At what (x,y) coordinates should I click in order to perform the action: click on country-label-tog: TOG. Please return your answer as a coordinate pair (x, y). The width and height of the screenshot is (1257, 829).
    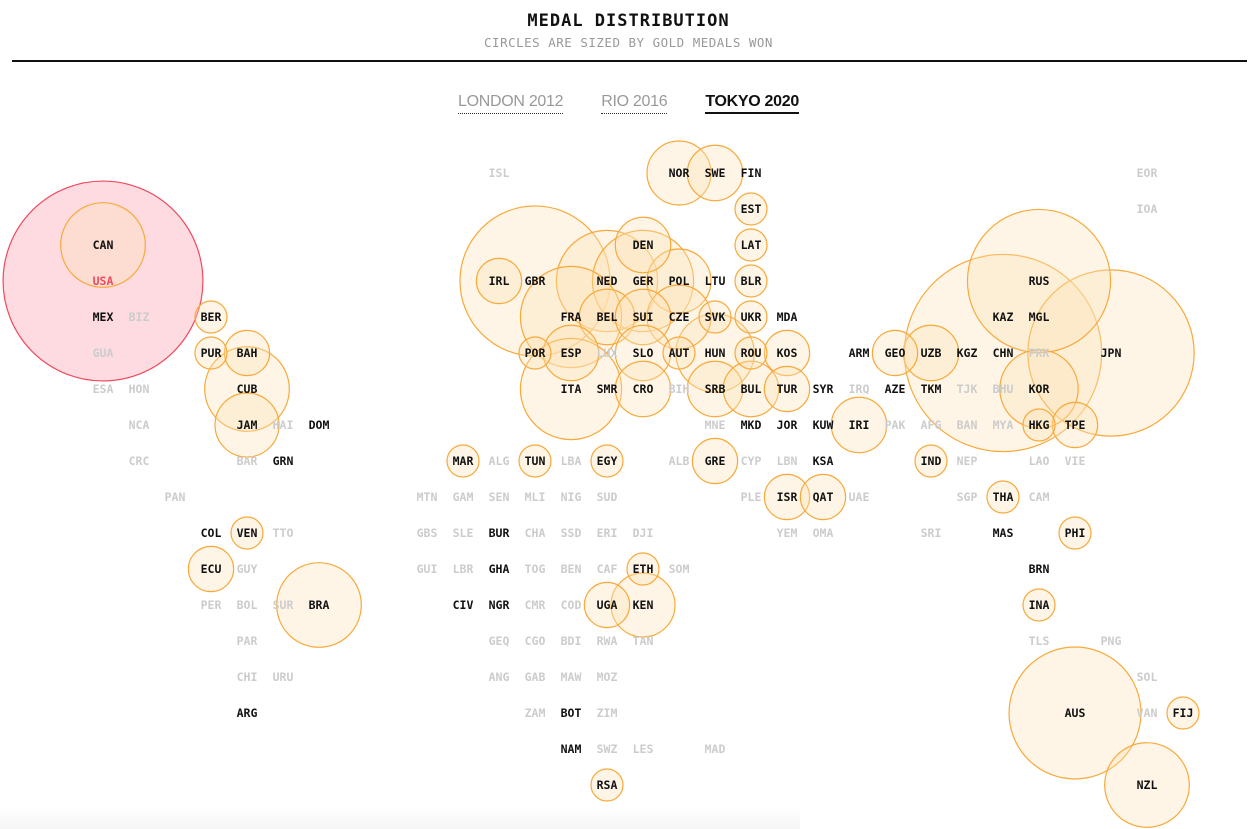
    Looking at the image, I should click on (535, 569).